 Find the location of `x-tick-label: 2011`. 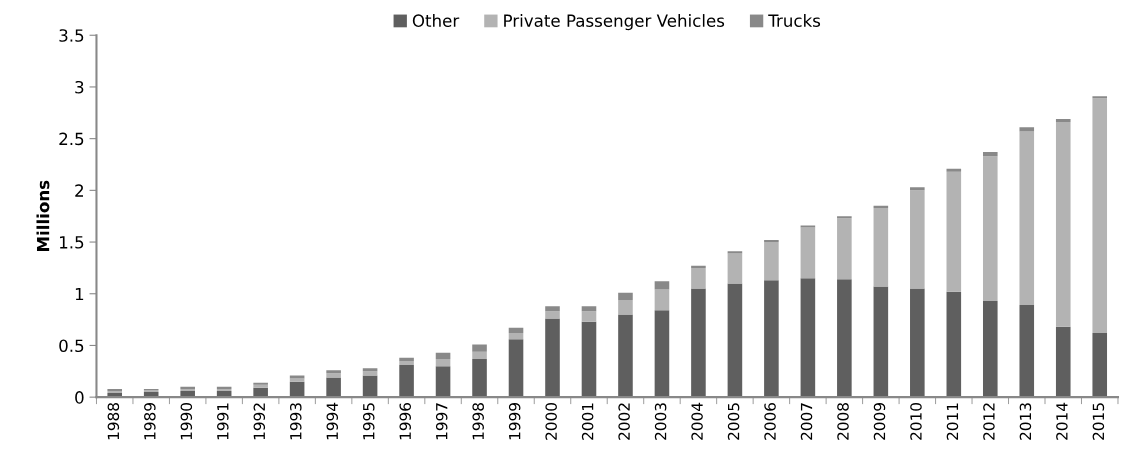

x-tick-label: 2011 is located at coordinates (952, 421).